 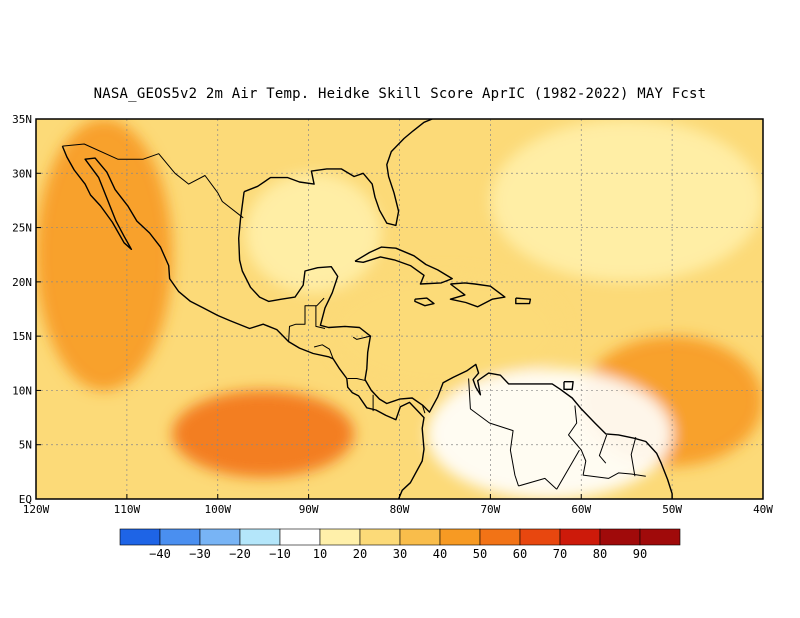 I want to click on lat-tick-label: 20N, so click(x=22, y=282).